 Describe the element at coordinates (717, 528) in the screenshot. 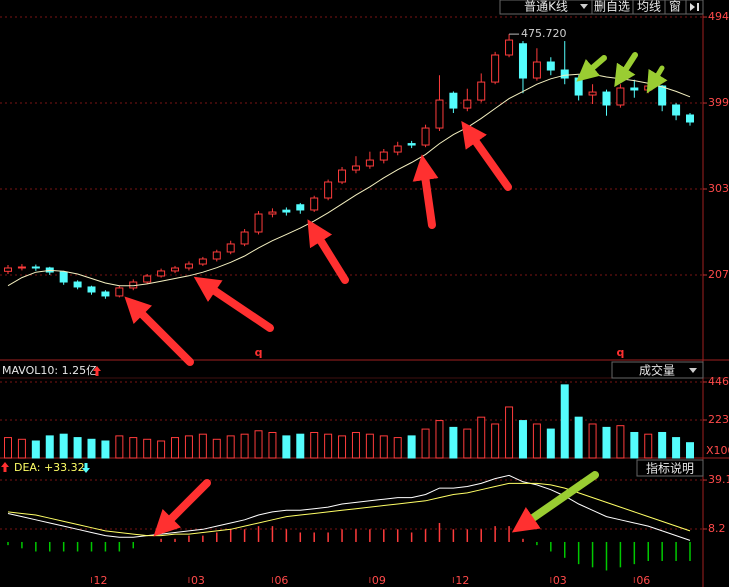

I see `y-tick-label: 8.2` at that location.